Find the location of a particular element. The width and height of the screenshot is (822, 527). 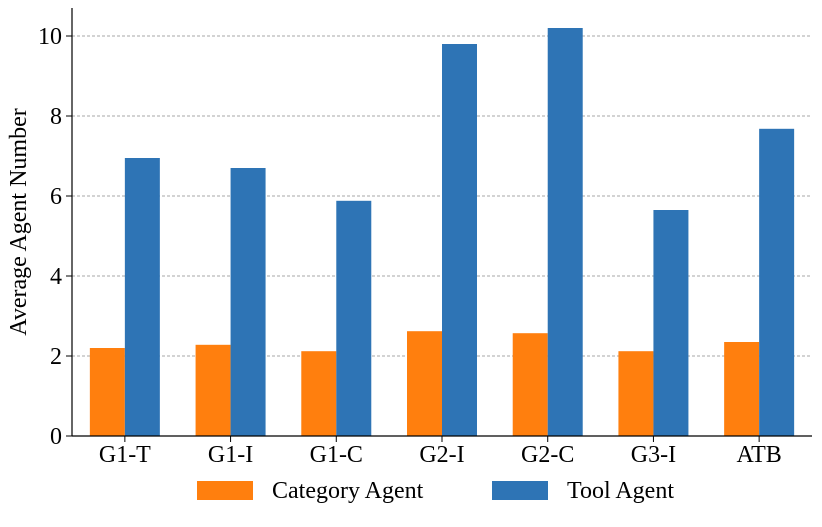

x-tick-label: G3-I is located at coordinates (653, 455).